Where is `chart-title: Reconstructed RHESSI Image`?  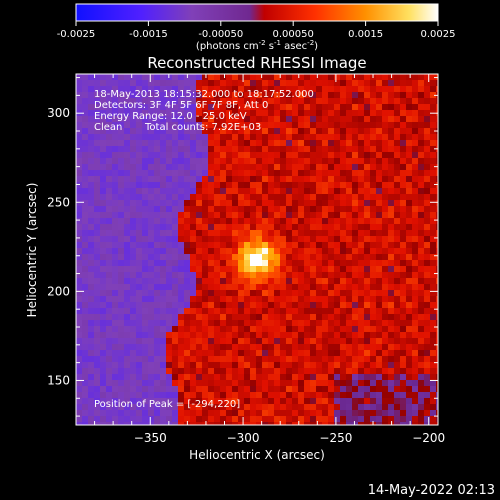
chart-title: Reconstructed RHESSI Image is located at coordinates (256, 63).